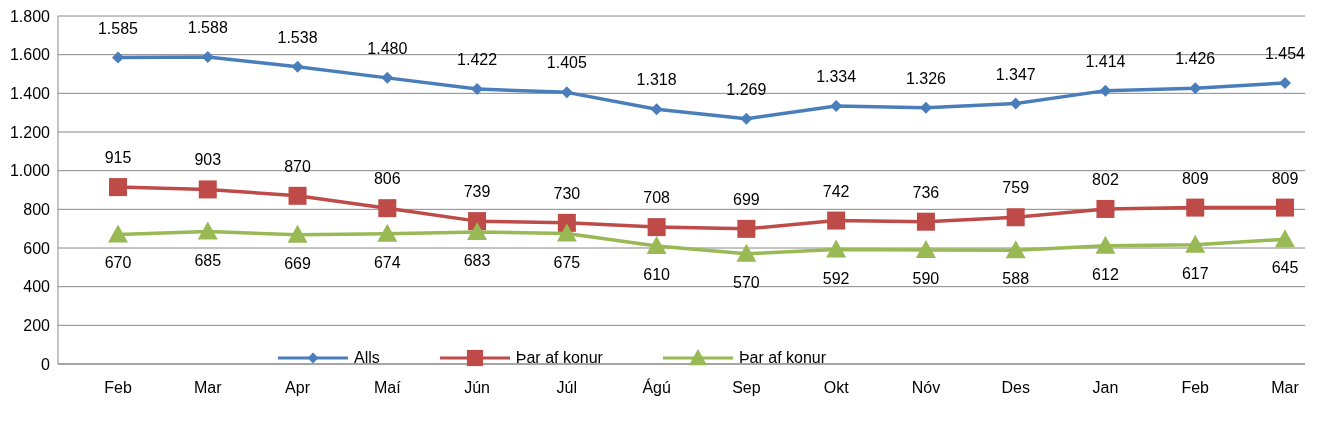 The width and height of the screenshot is (1321, 432). Describe the element at coordinates (207, 27) in the screenshot. I see `data-label: 1.588` at that location.